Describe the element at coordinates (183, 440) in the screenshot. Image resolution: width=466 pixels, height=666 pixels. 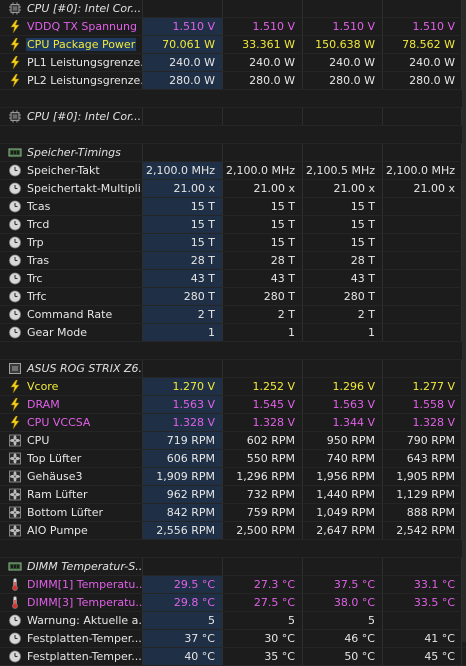
I see `current-value-cell: 719 RPM` at that location.